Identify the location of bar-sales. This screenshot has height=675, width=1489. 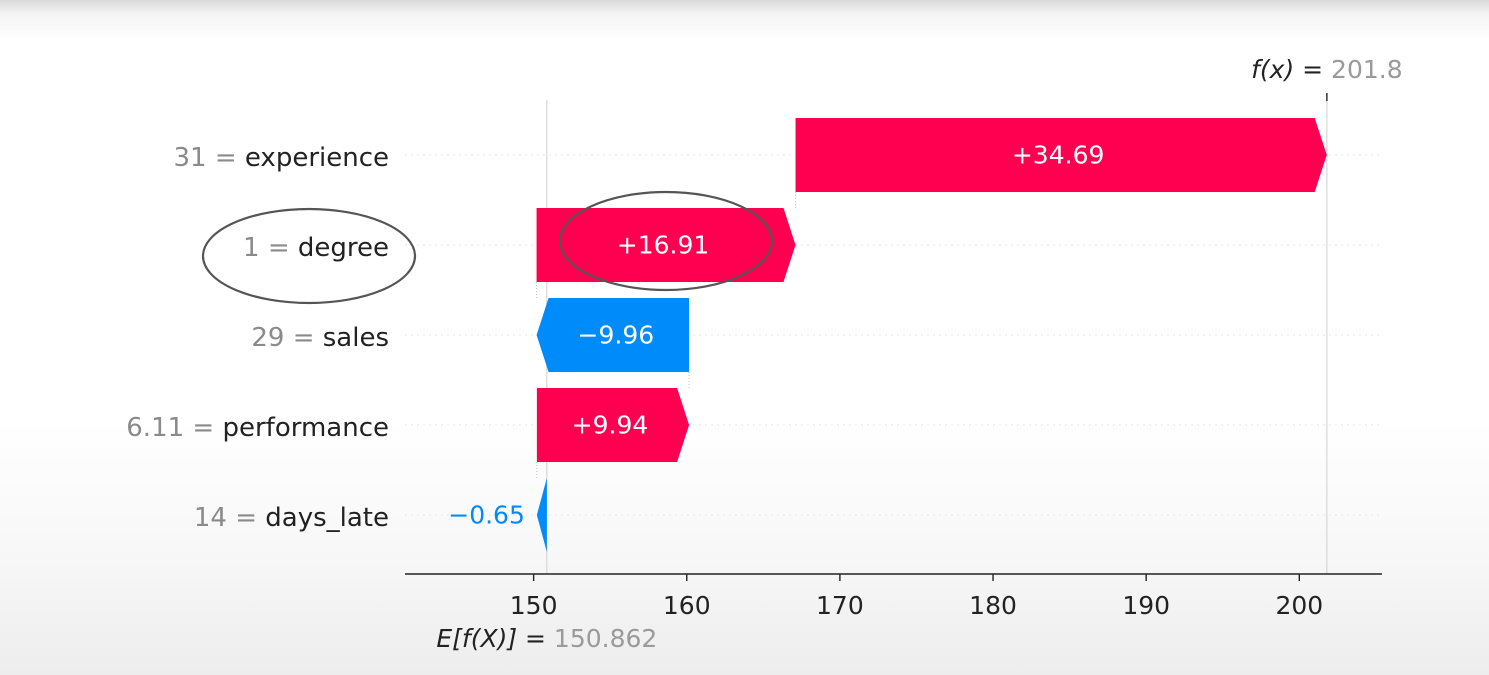
(613, 335).